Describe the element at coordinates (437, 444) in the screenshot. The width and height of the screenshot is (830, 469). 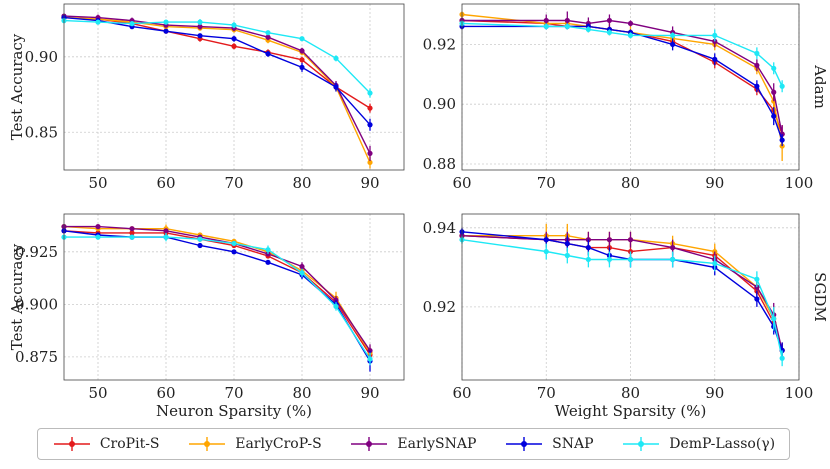
I see `legend-label: EarlySNAP` at that location.